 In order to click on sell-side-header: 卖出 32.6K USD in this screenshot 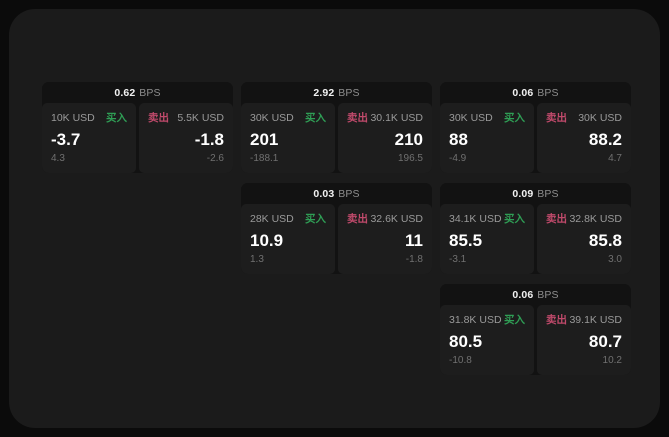, I will do `click(385, 219)`.